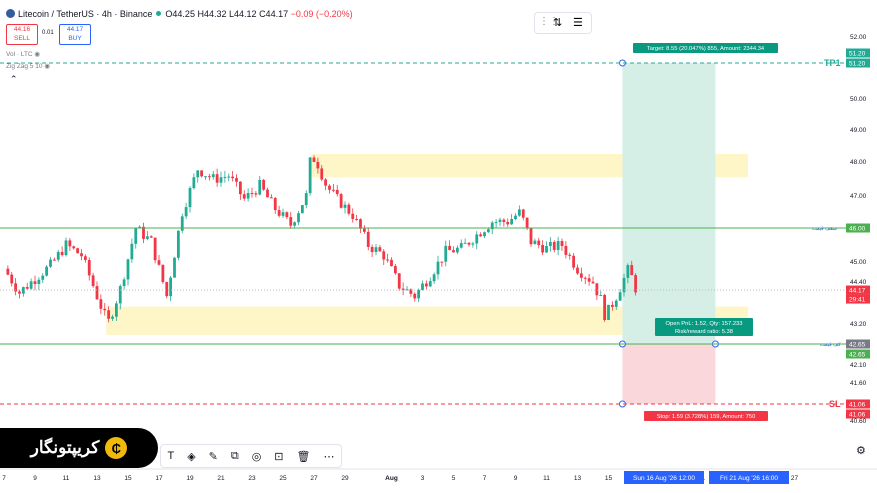  What do you see at coordinates (180, 14) in the screenshot?
I see `ohlc-open: O44.25` at bounding box center [180, 14].